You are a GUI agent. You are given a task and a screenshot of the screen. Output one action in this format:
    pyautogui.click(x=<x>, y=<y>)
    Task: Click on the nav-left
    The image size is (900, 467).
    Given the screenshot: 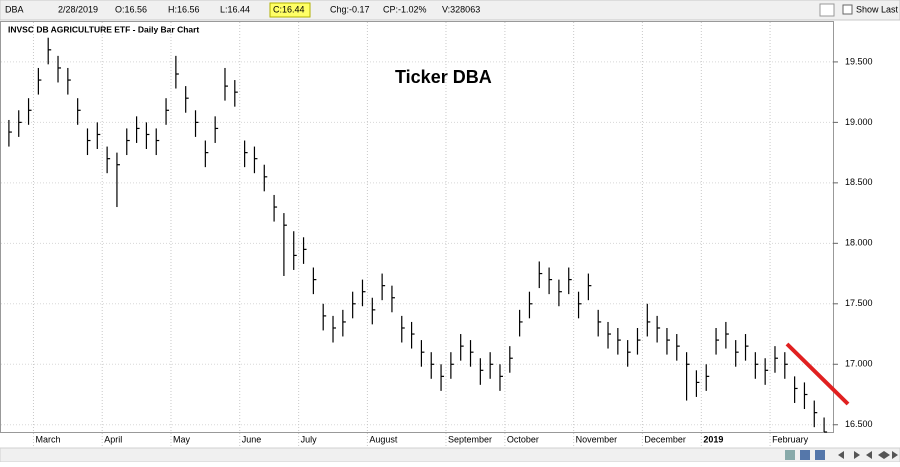 What is the action you would take?
    pyautogui.click(x=841, y=455)
    